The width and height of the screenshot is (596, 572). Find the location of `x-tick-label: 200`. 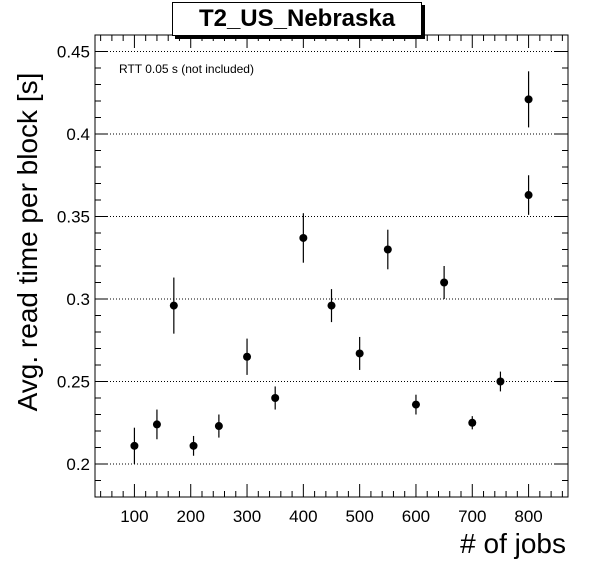

x-tick-label: 200 is located at coordinates (191, 516).